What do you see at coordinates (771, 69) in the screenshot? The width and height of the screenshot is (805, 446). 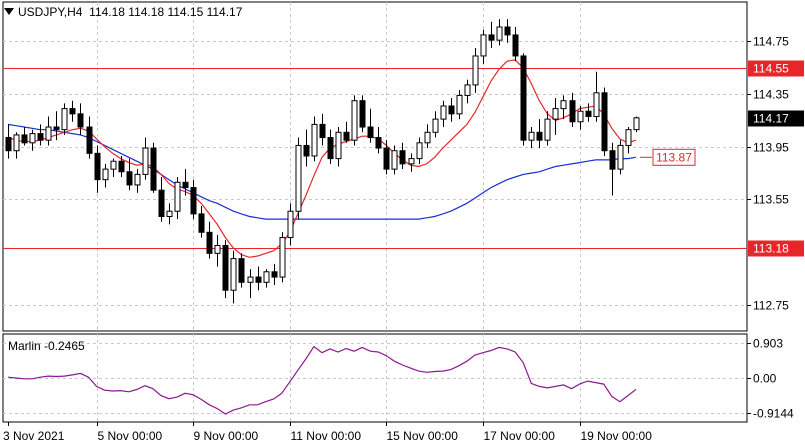 I see `level-price-label: 114.55` at bounding box center [771, 69].